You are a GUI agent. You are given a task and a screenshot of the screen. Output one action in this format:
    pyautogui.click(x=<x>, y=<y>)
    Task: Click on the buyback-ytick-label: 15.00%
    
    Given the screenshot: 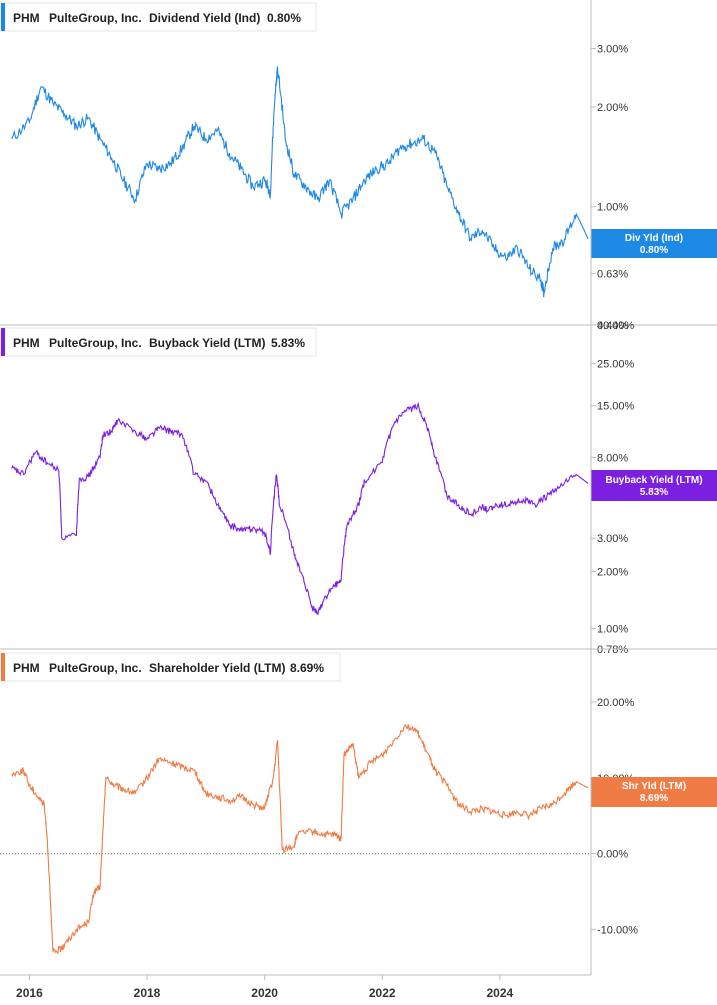 What is the action you would take?
    pyautogui.click(x=616, y=407)
    